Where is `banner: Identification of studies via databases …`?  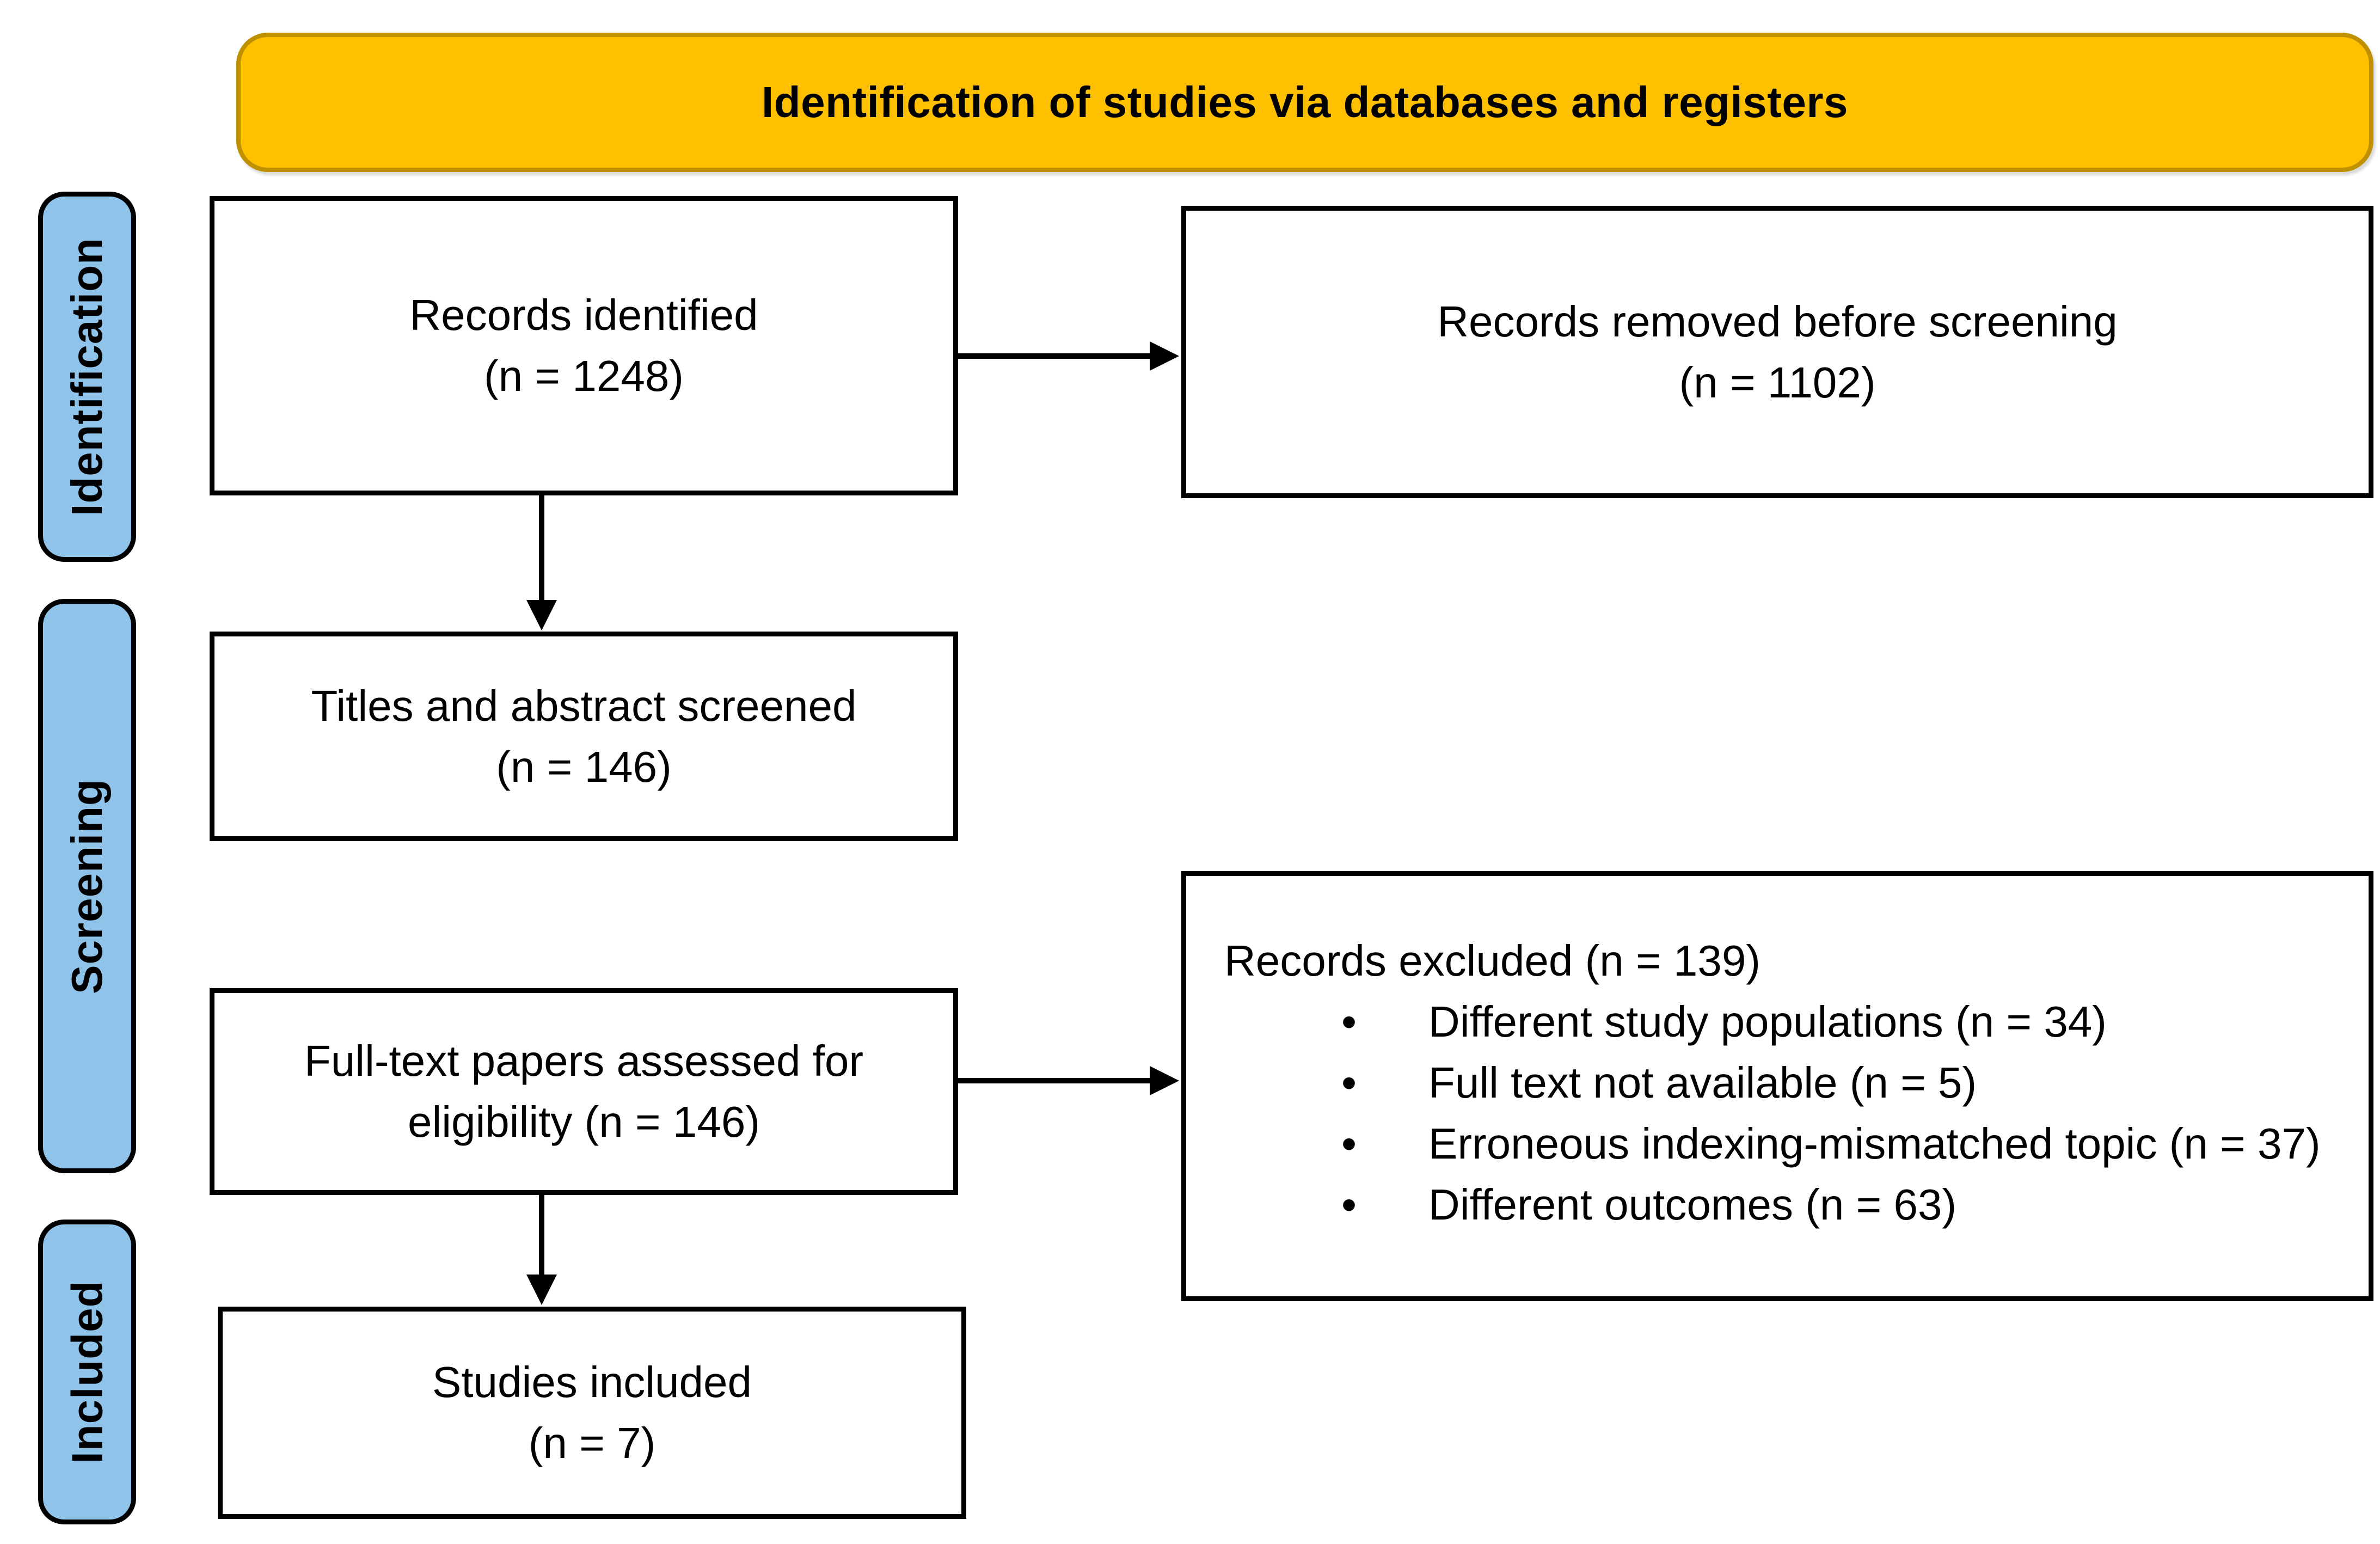
banner: Identification of studies via databases … is located at coordinates (1304, 103).